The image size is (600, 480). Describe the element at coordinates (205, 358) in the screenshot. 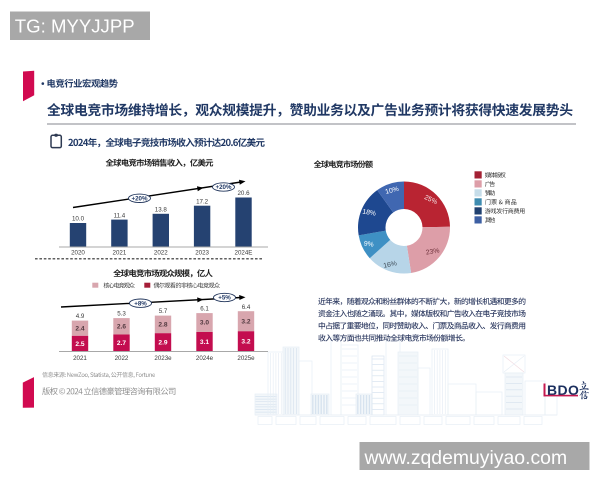

I see `svg-text: 2024e` at that location.